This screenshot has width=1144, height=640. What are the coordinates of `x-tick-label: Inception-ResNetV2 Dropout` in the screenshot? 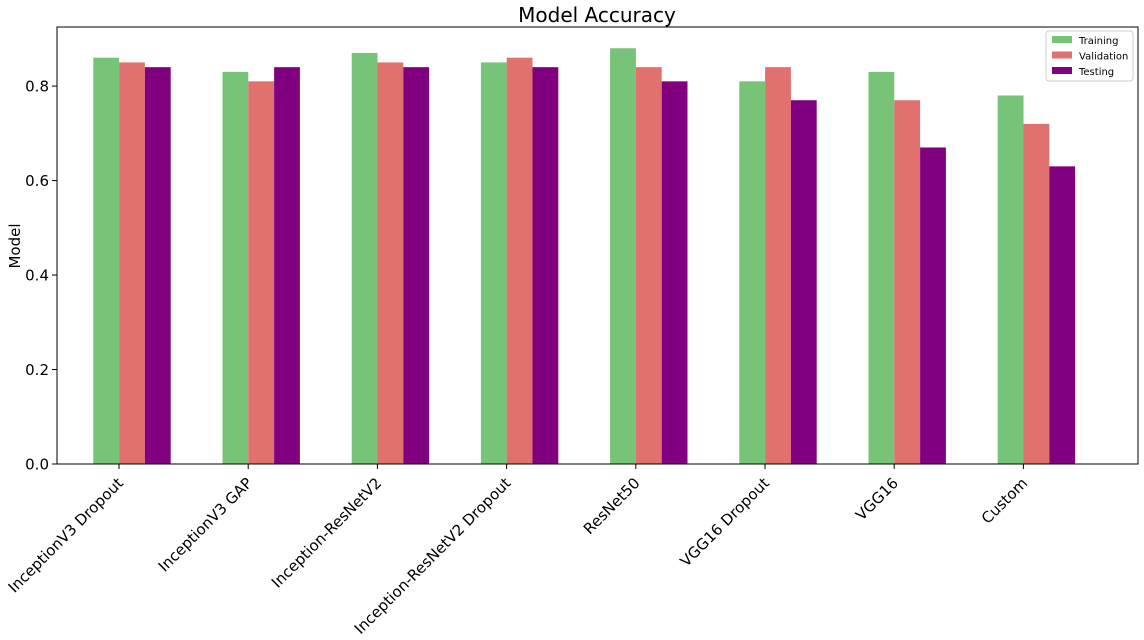 It's located at (433, 556).